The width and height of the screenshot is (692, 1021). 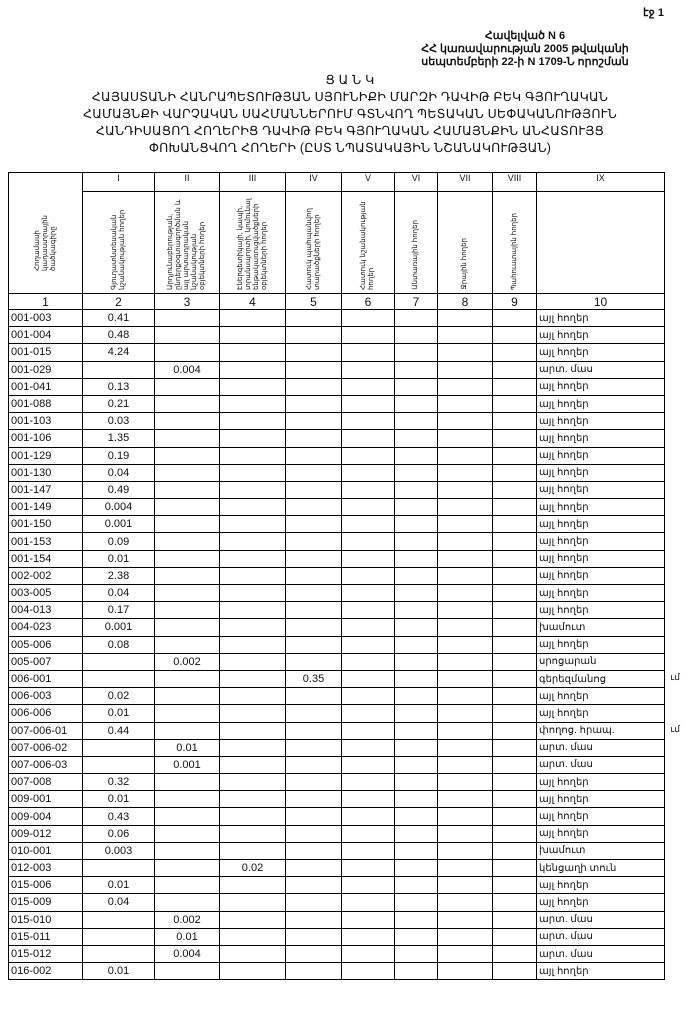 What do you see at coordinates (415, 255) in the screenshot?
I see `column-header-text: Անտառային հողեր` at bounding box center [415, 255].